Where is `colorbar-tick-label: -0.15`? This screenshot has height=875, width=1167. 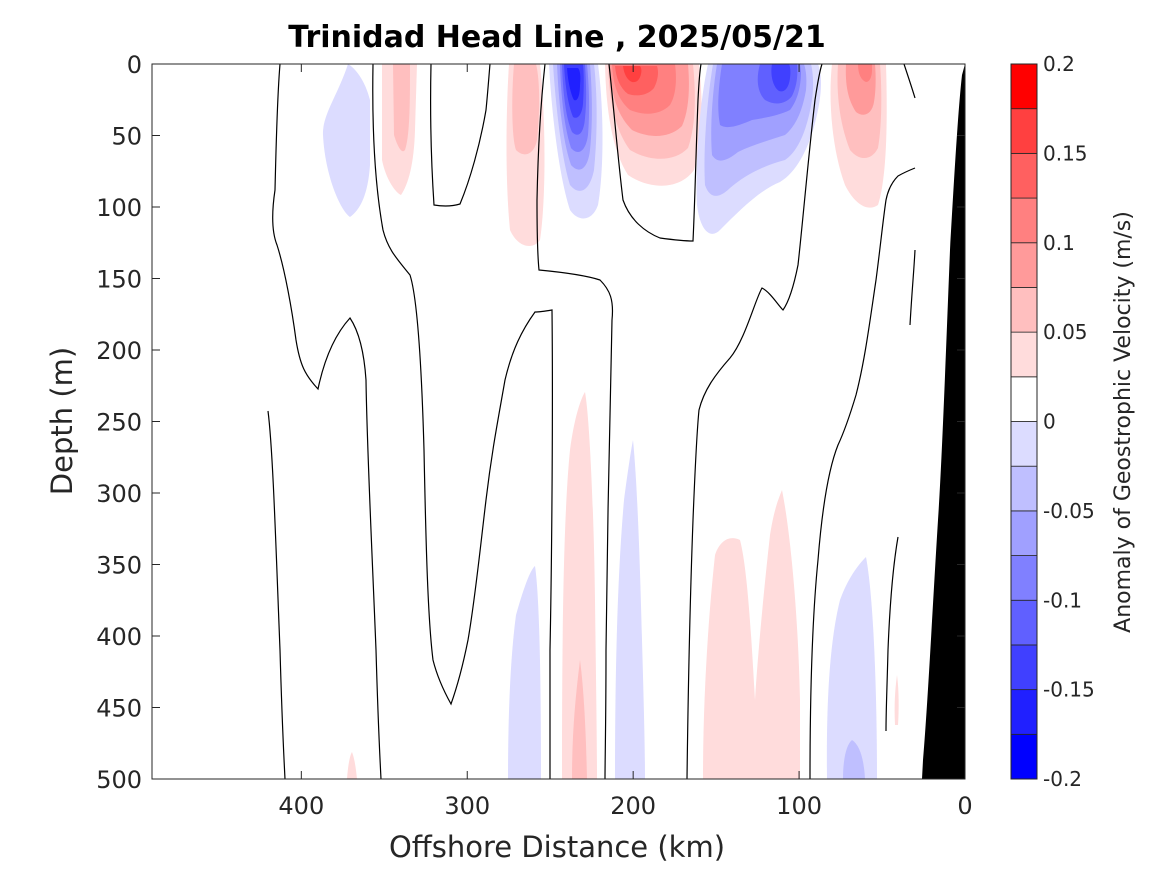 colorbar-tick-label: -0.15 is located at coordinates (1069, 690).